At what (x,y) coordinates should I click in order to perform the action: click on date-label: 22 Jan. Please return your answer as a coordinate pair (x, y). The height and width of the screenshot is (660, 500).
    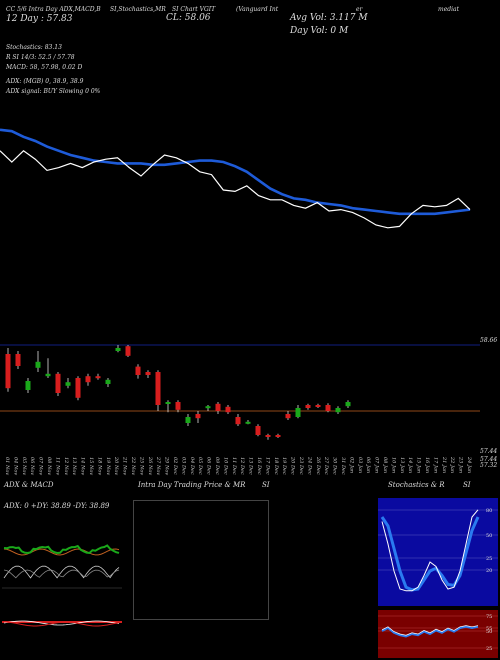
    Looking at the image, I should click on (452, 464).